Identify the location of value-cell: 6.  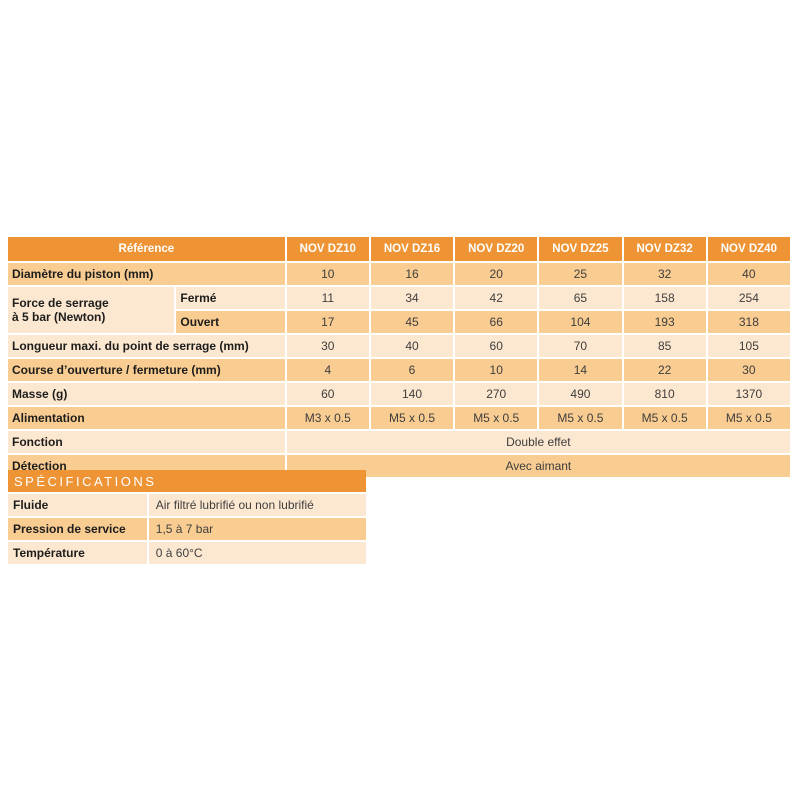
(412, 370).